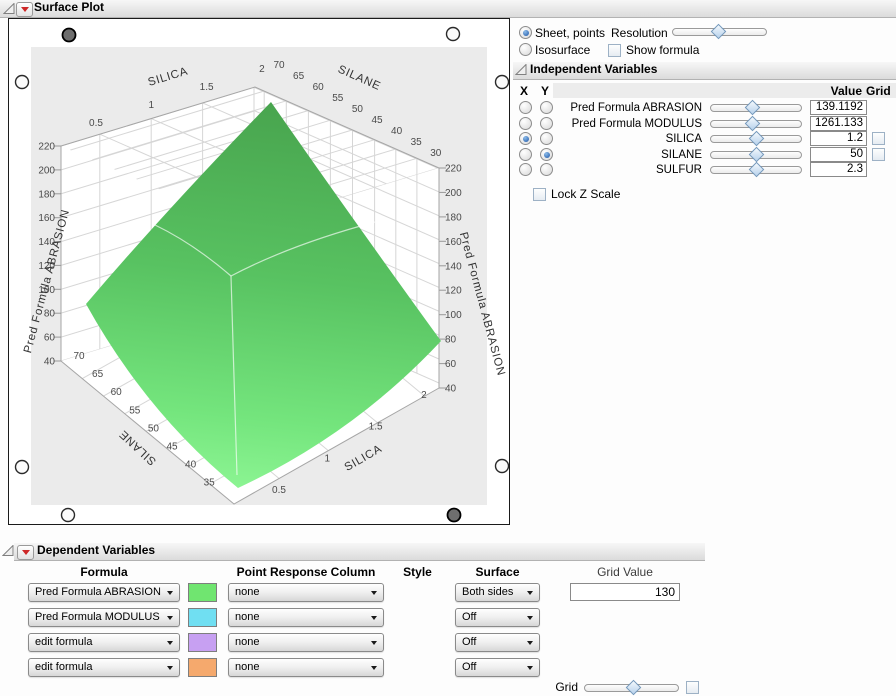 The height and width of the screenshot is (696, 896). I want to click on dependent-variables-menu-button, so click(25, 552).